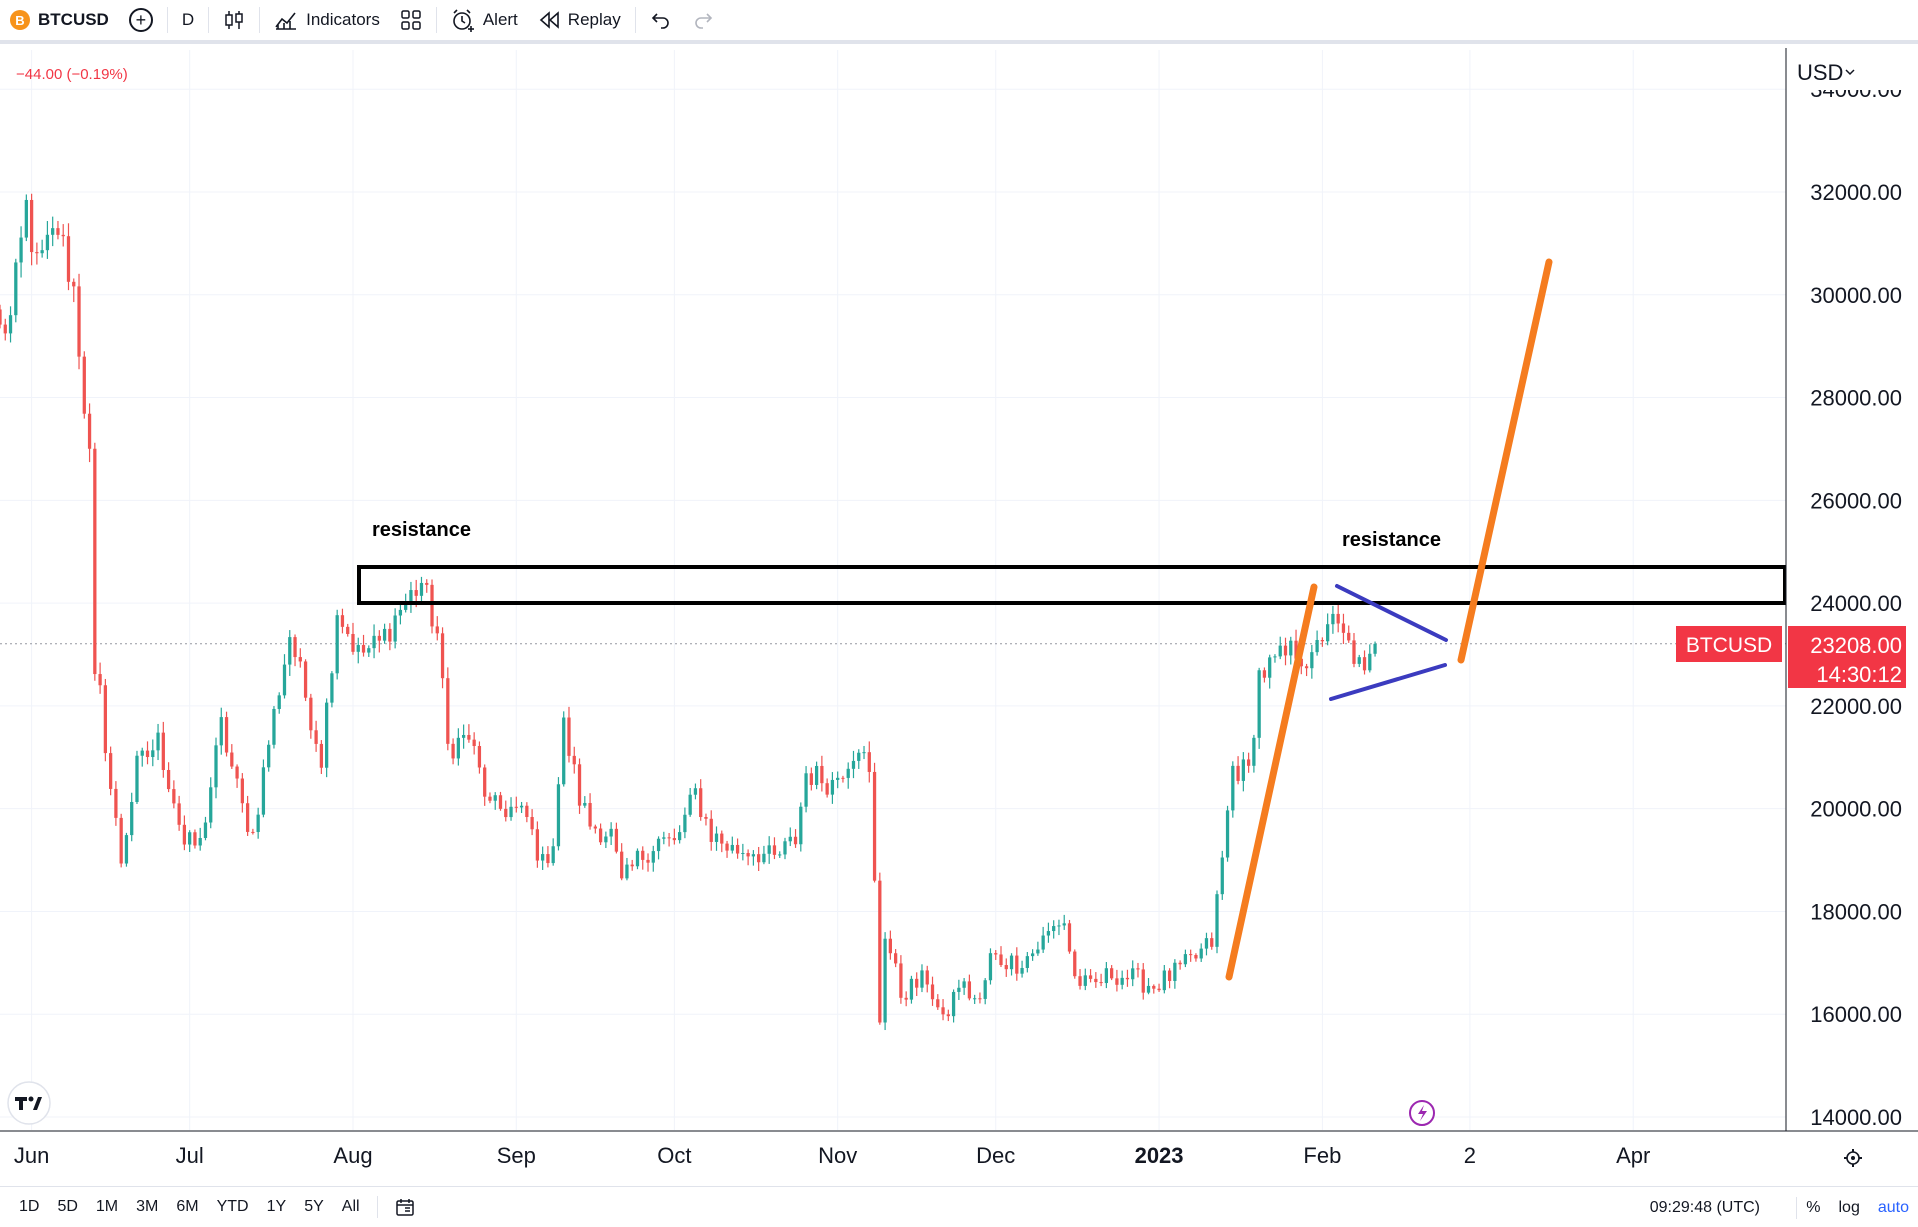 The height and width of the screenshot is (1227, 1918). I want to click on range-button-ytd: YTD, so click(232, 1206).